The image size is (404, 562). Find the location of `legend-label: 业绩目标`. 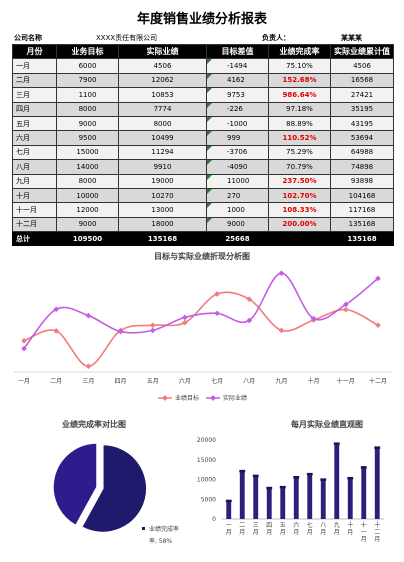

legend-label: 业绩目标 is located at coordinates (187, 398).